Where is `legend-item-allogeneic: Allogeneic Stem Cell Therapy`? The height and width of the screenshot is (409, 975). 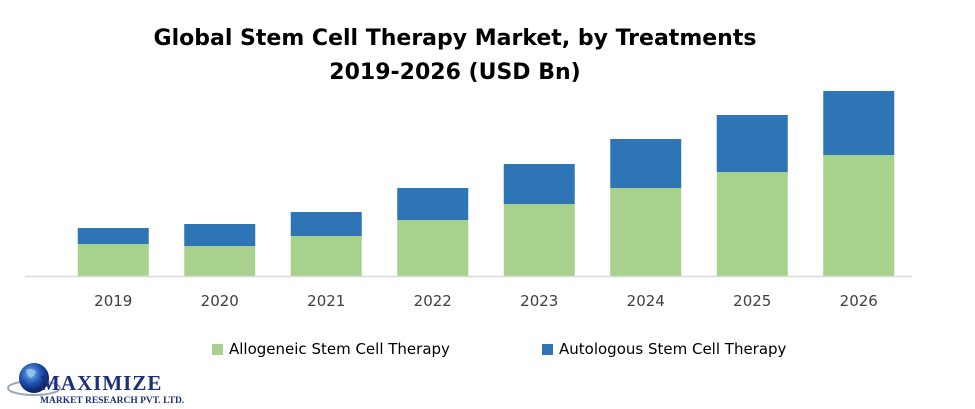 legend-item-allogeneic: Allogeneic Stem Cell Therapy is located at coordinates (331, 349).